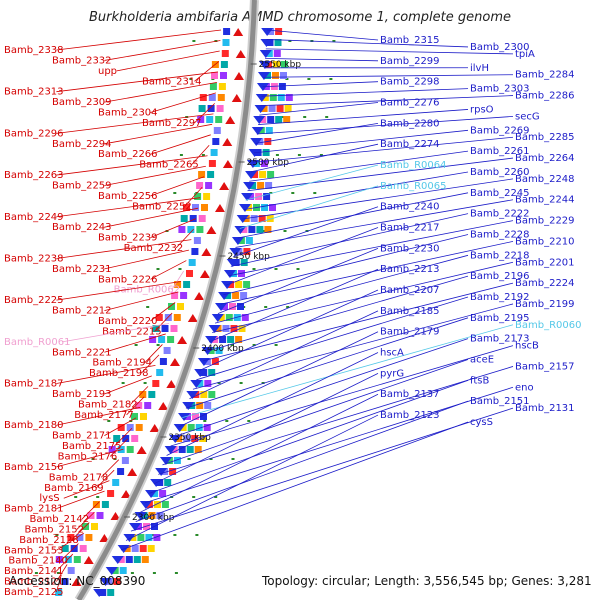  Describe the element at coordinates (413, 165) in the screenshot. I see `plus-gene-label-18: Bamb_R0064` at that location.